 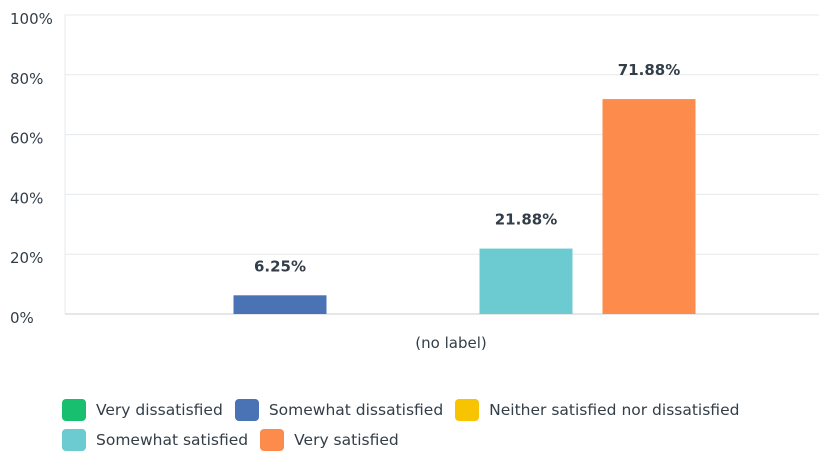 What do you see at coordinates (172, 440) in the screenshot?
I see `legend-label: Somewhat satisfied` at bounding box center [172, 440].